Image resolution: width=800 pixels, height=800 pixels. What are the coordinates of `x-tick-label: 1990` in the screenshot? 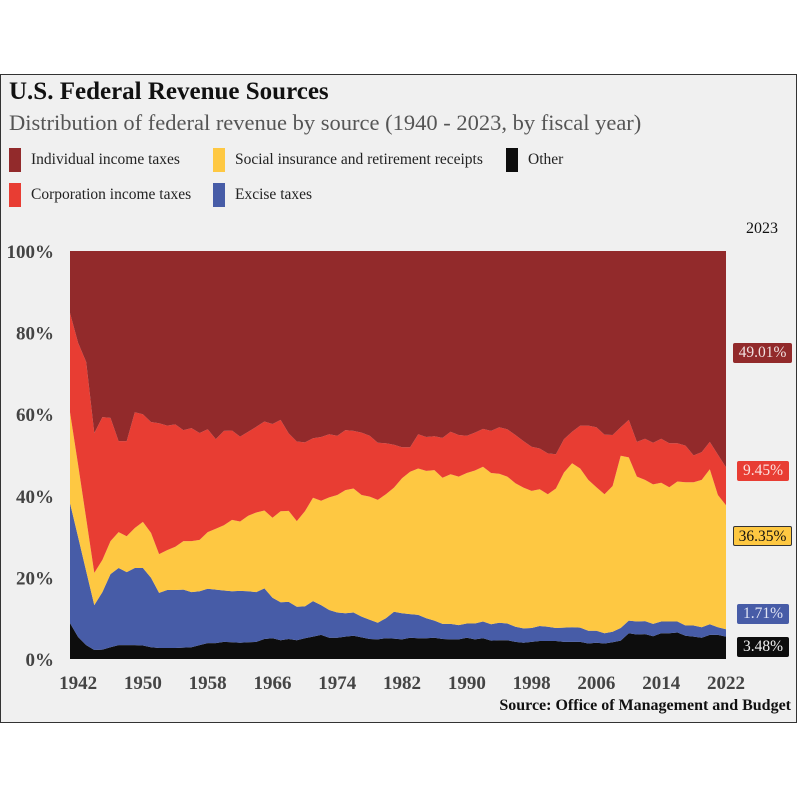 It's located at (467, 683).